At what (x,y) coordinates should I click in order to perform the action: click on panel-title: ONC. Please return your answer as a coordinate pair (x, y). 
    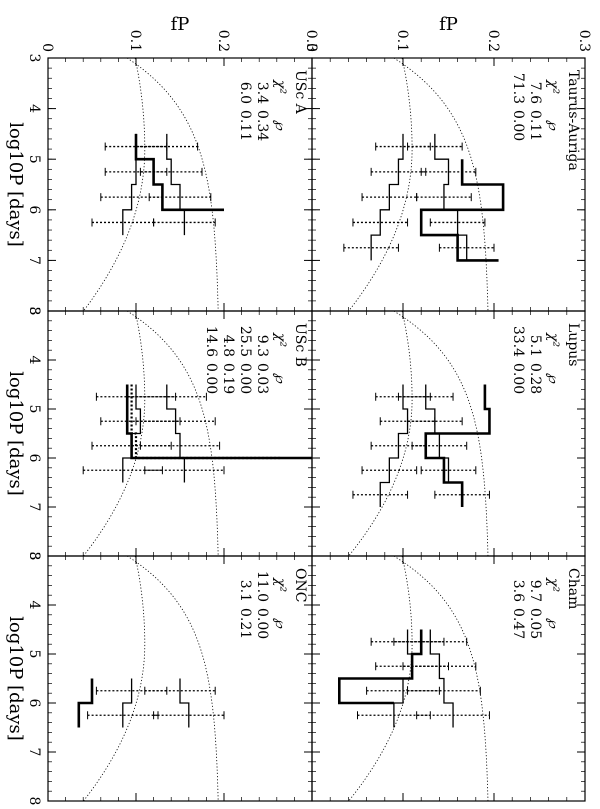
    Looking at the image, I should click on (300, 585).